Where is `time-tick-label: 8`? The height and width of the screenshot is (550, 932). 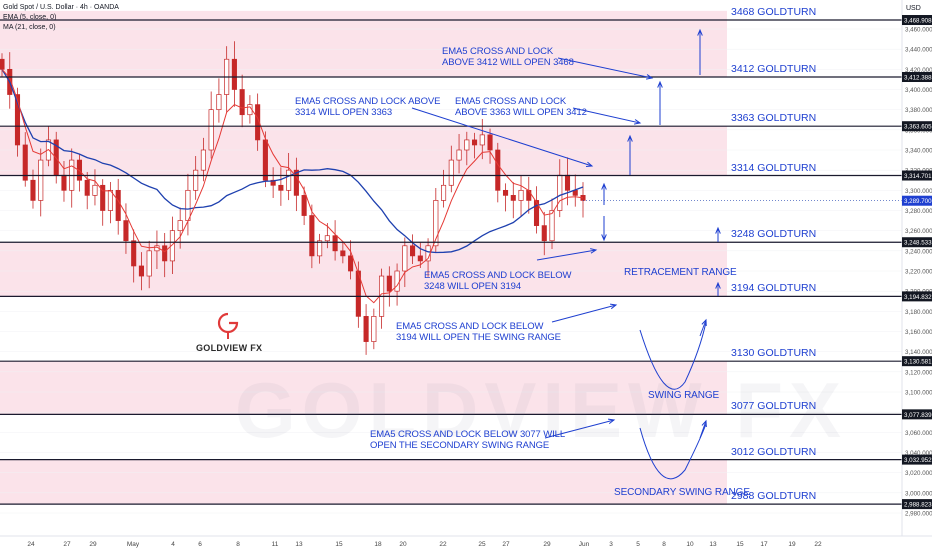
time-tick-label: 8 is located at coordinates (238, 544).